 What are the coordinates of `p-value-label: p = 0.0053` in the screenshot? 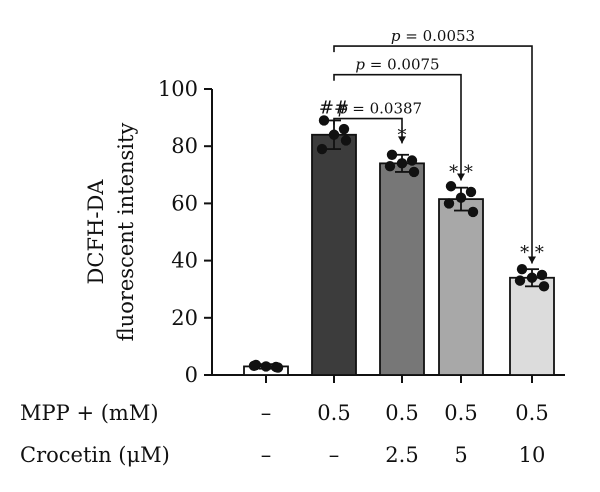 It's located at (433, 36).